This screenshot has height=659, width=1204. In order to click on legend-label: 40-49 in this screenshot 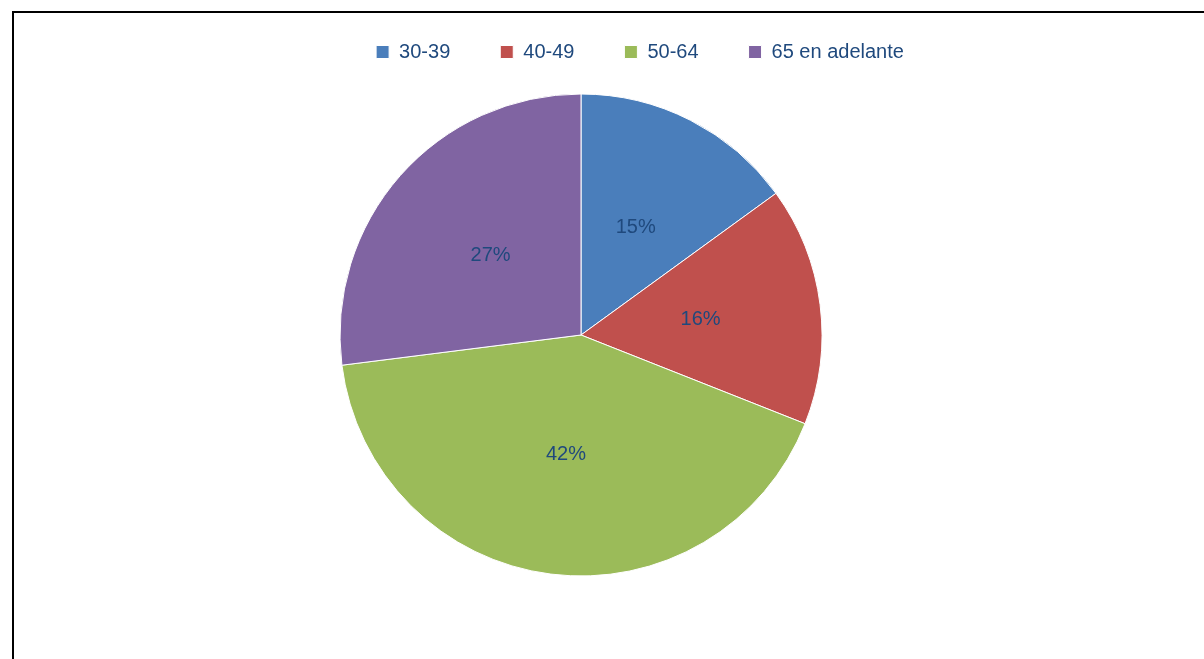, I will do `click(549, 50)`.